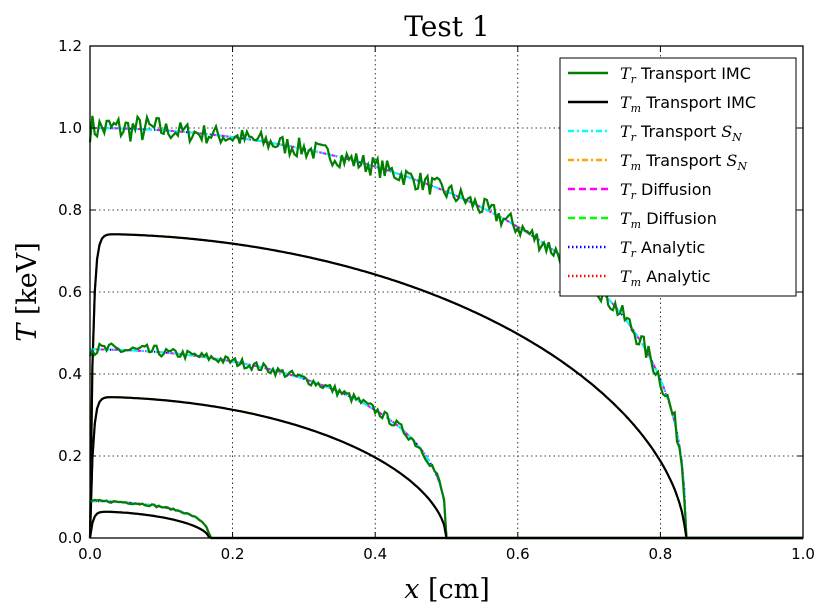  I want to click on legend-label: Tm Transport IMC, so click(688, 104).